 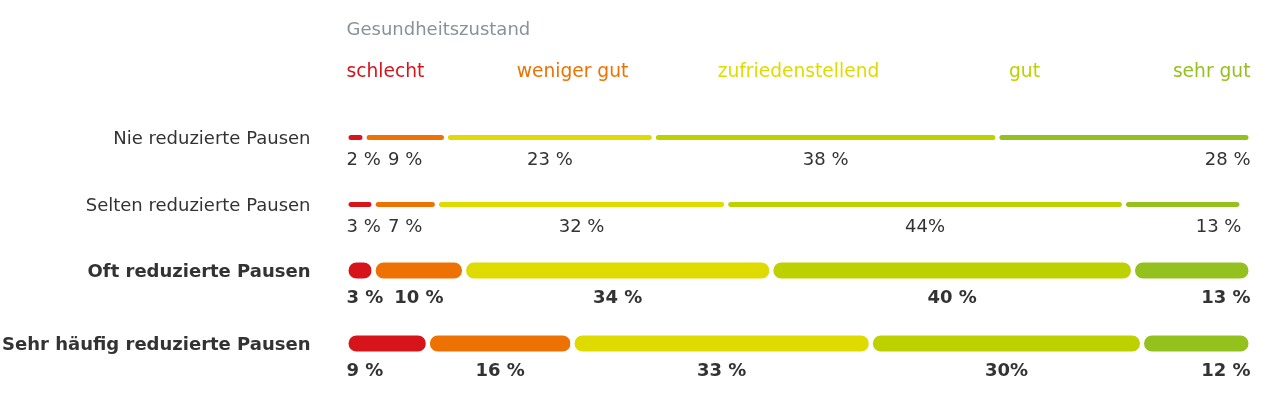 What do you see at coordinates (825, 158) in the screenshot?
I see `data-label: 38 %` at bounding box center [825, 158].